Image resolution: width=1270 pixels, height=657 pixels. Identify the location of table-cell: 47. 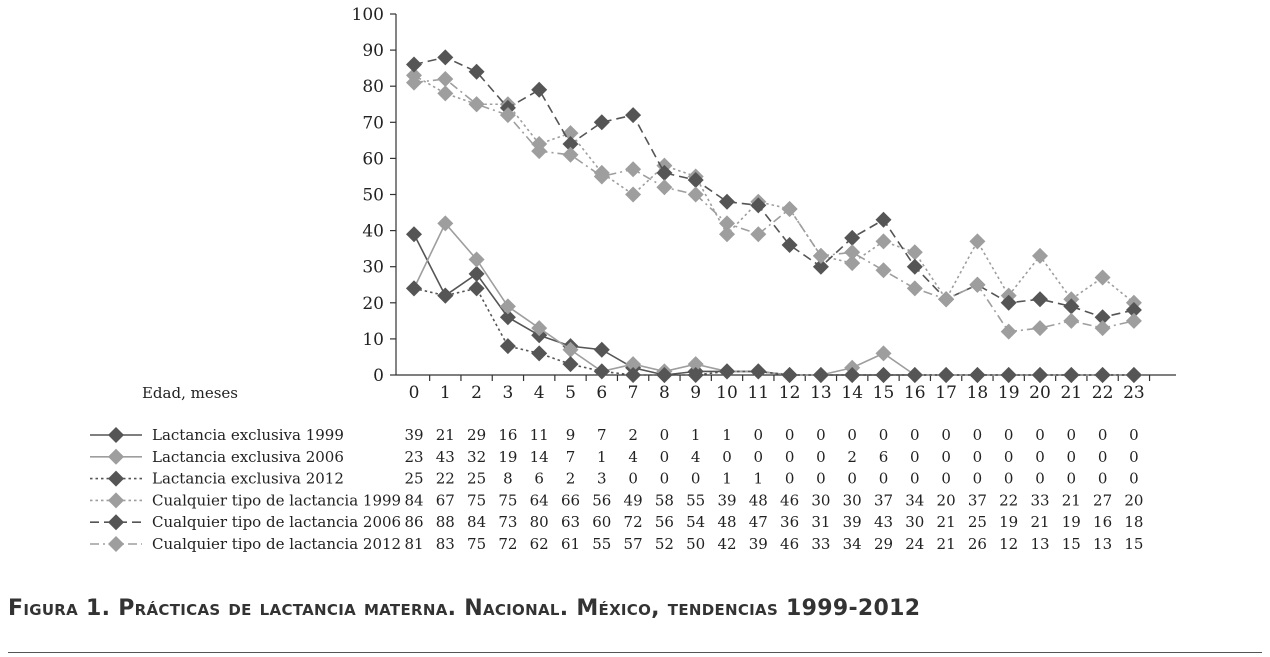
(758, 522).